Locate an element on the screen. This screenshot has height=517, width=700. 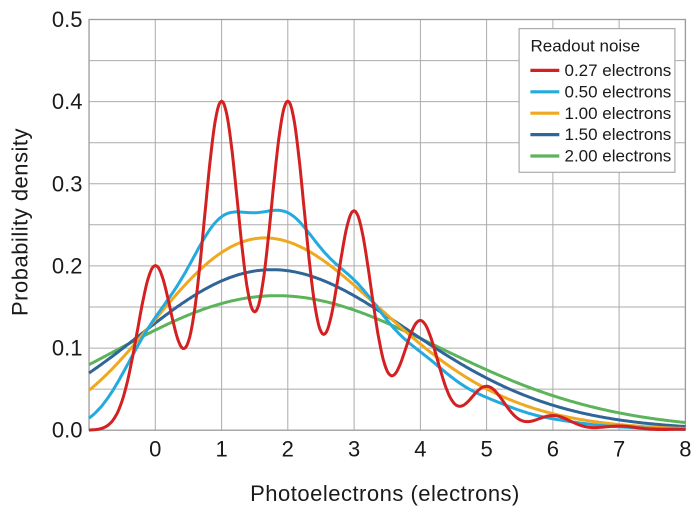
svg-text: 0.4 is located at coordinates (67, 101).